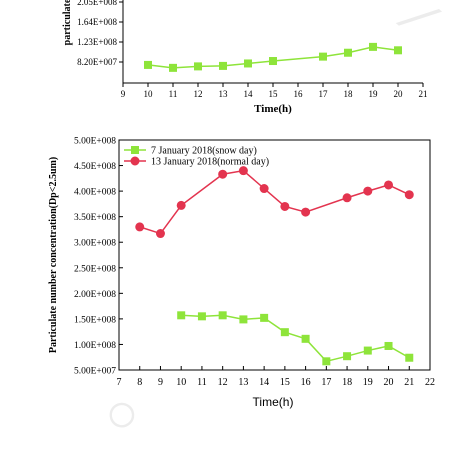  Describe the element at coordinates (95, 142) in the screenshot. I see `bottom-y-tick-label: 5.00E+008` at that location.